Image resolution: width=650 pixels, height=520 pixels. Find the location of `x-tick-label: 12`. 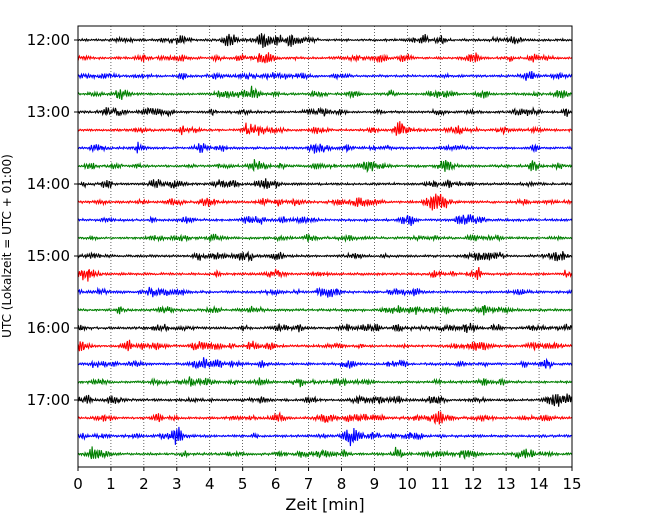

x-tick-label: 12 is located at coordinates (473, 484).